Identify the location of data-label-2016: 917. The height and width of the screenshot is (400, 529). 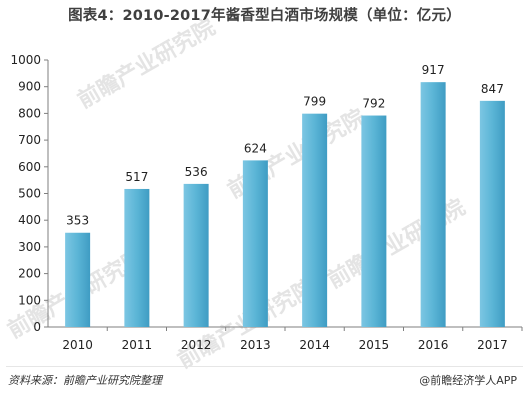
(433, 70).